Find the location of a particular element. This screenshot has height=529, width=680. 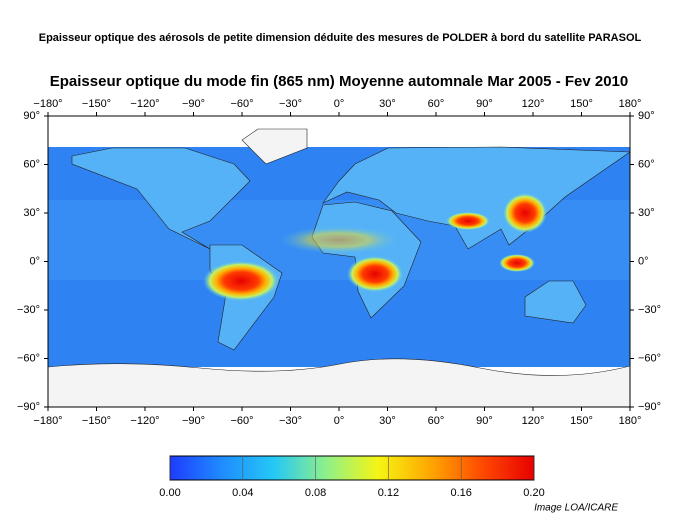

colorbar-tick-label: 0.16 is located at coordinates (460, 493).